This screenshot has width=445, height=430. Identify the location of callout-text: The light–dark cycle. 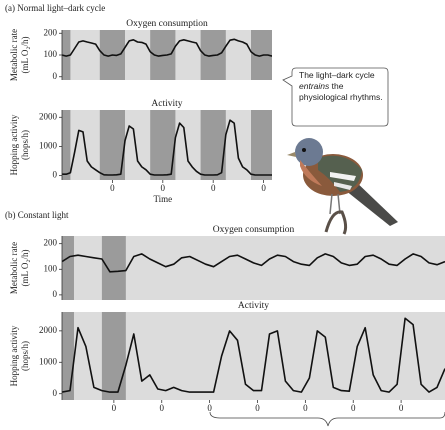
(337, 75).